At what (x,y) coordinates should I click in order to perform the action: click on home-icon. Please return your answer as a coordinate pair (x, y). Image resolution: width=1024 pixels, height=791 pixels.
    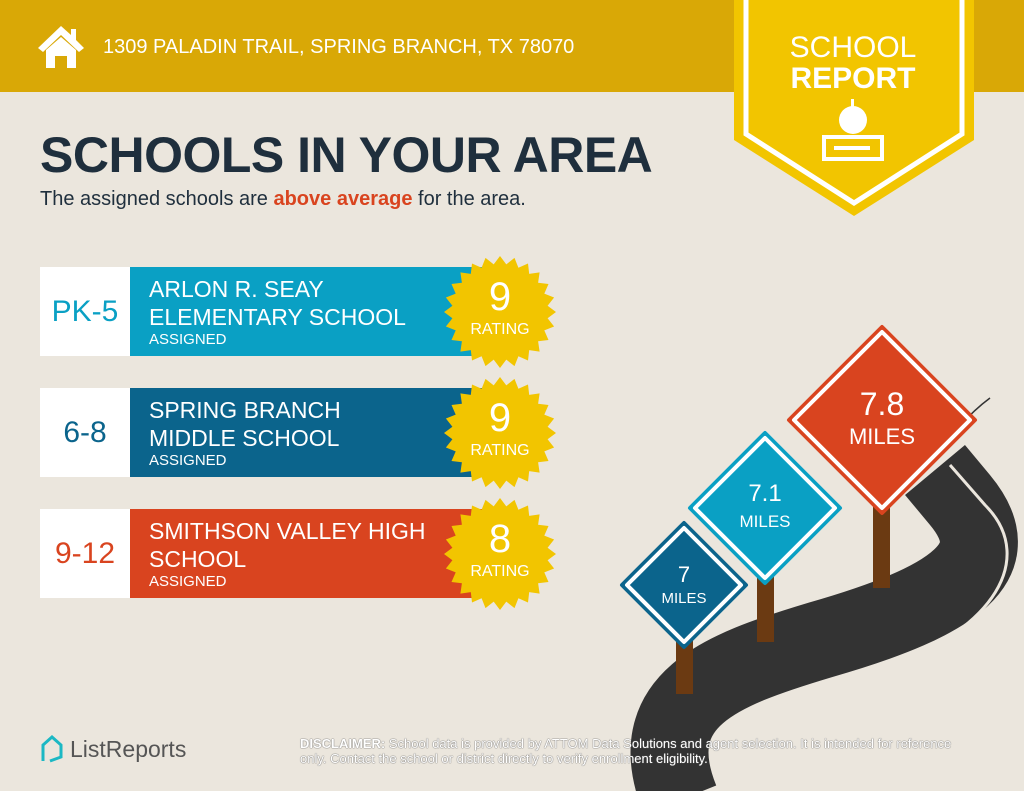
    Looking at the image, I should click on (61, 47).